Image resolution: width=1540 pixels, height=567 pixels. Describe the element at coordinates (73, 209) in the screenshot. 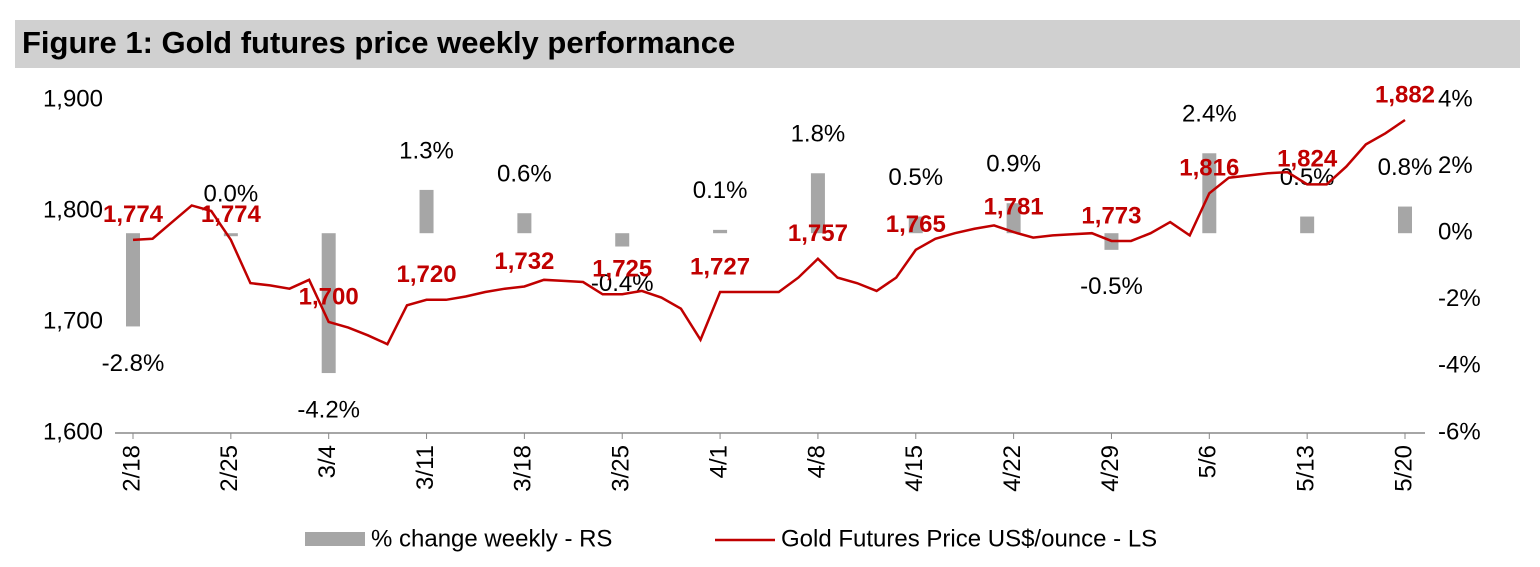

I see `y-tick-label: 1,800` at that location.